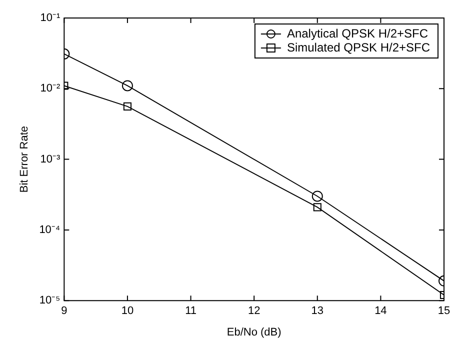 The width and height of the screenshot is (474, 345). What do you see at coordinates (127, 311) in the screenshot?
I see `x-tick-label: 10` at bounding box center [127, 311].